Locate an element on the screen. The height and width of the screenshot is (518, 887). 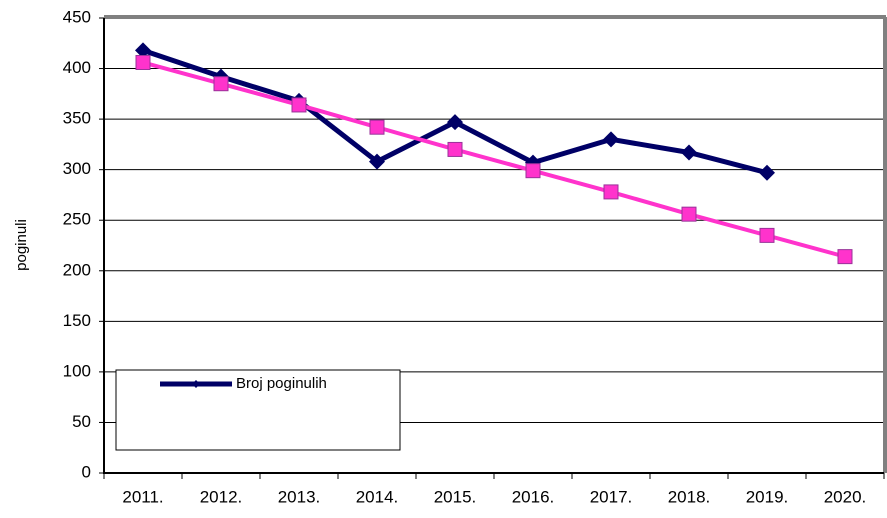
x-tick-label: 2020. is located at coordinates (845, 496).